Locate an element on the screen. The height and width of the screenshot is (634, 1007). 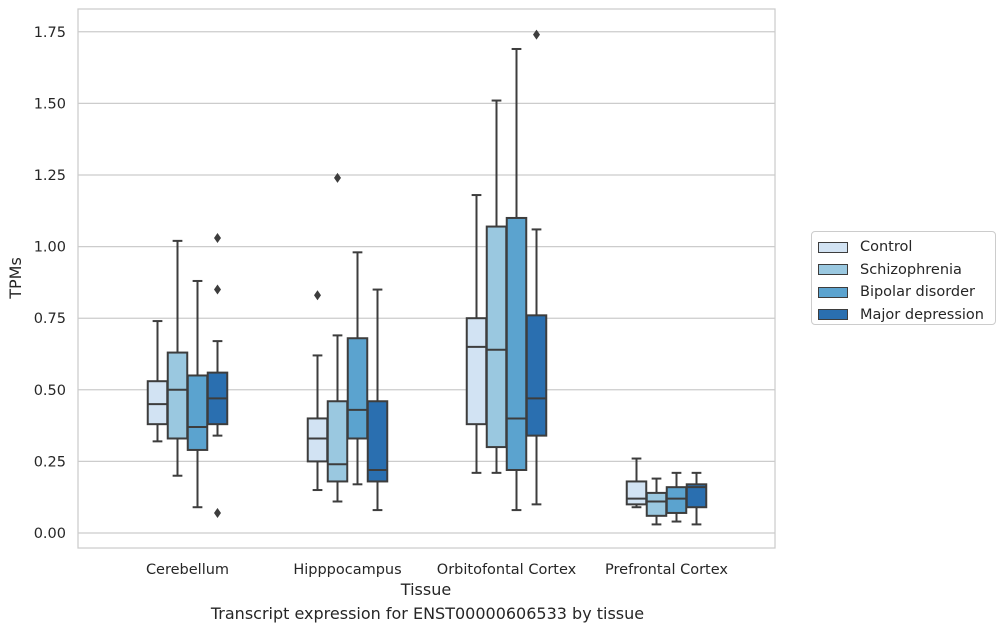
y-tick-label: 0.50 is located at coordinates (50, 391).